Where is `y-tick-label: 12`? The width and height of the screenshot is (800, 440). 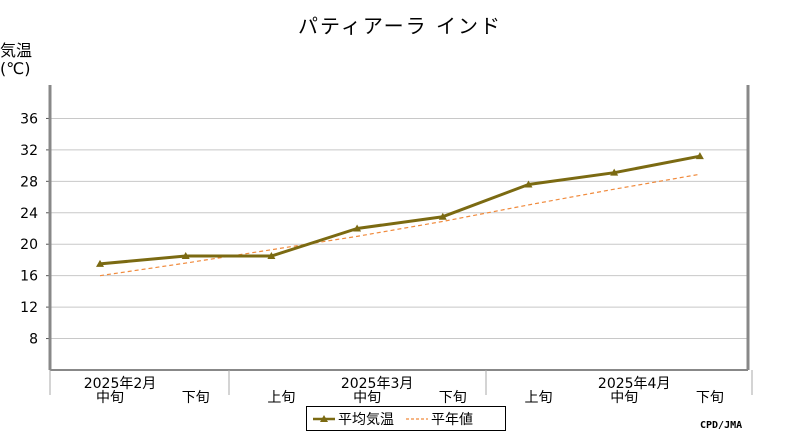 y-tick-label: 12 is located at coordinates (29, 308).